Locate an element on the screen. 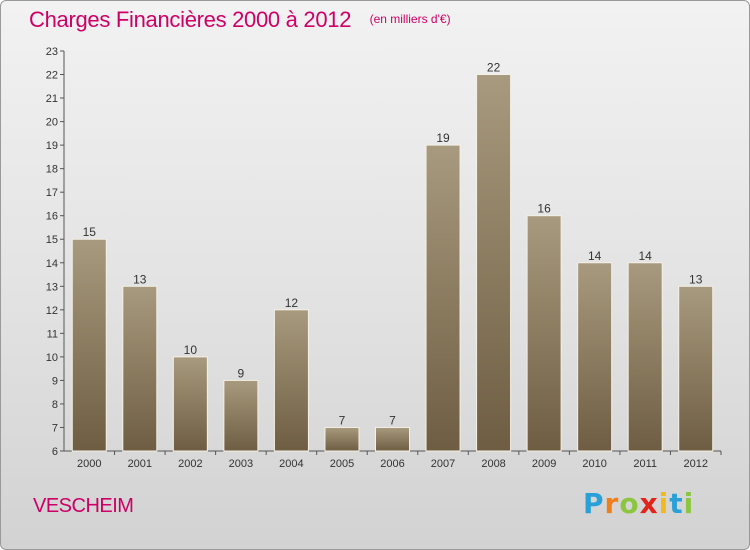  x-tick-label: 2010 is located at coordinates (594, 464).